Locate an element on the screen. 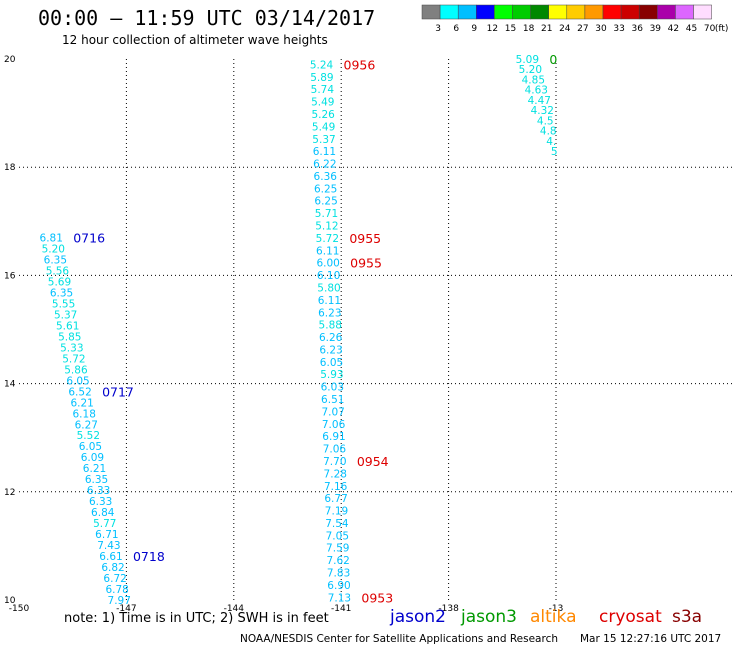 The width and height of the screenshot is (740, 650). wave-height-value: 6.72 is located at coordinates (114, 579).